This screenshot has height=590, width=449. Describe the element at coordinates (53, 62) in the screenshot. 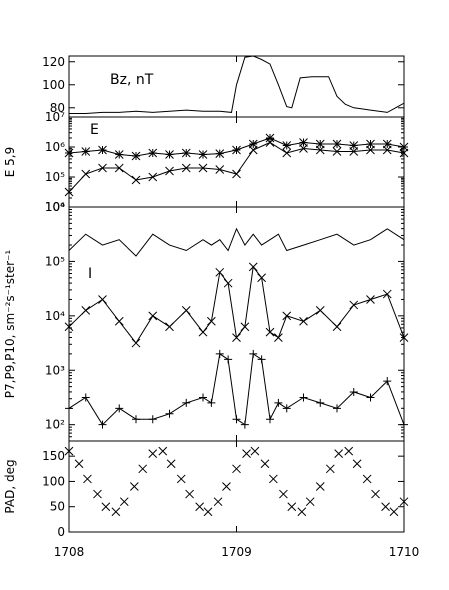

I see `y-tick-label: 120` at that location.